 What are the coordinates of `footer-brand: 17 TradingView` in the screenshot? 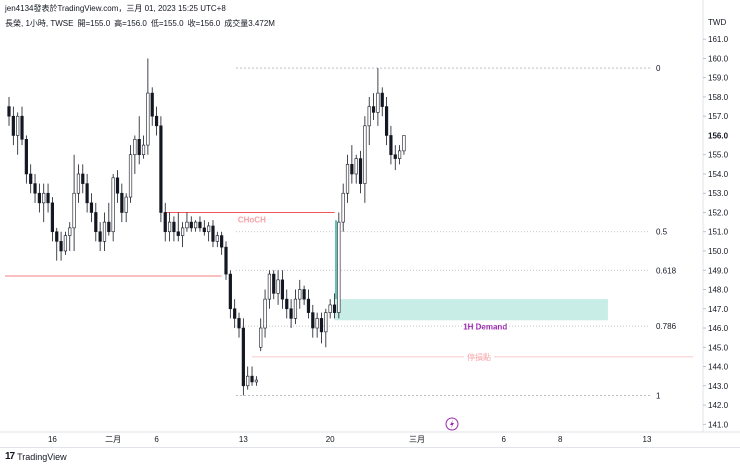 It's located at (36, 456).